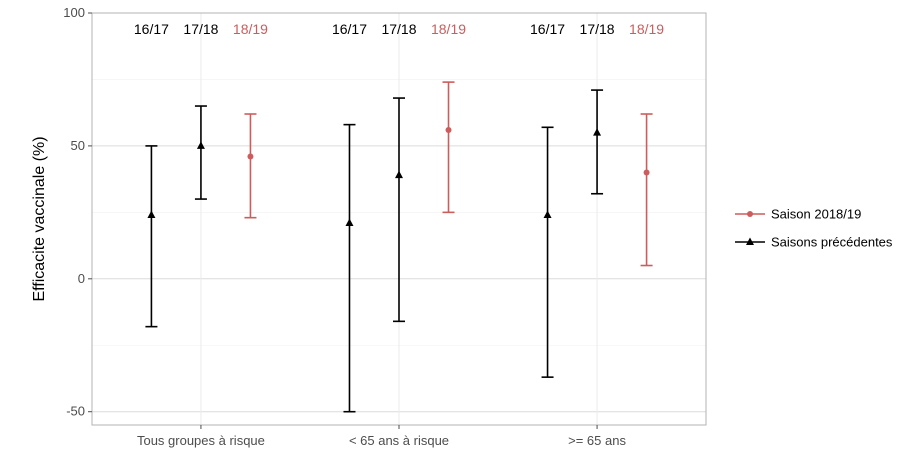 This screenshot has width=922, height=452. Describe the element at coordinates (74, 12) in the screenshot. I see `y-tick-label: 100` at that location.